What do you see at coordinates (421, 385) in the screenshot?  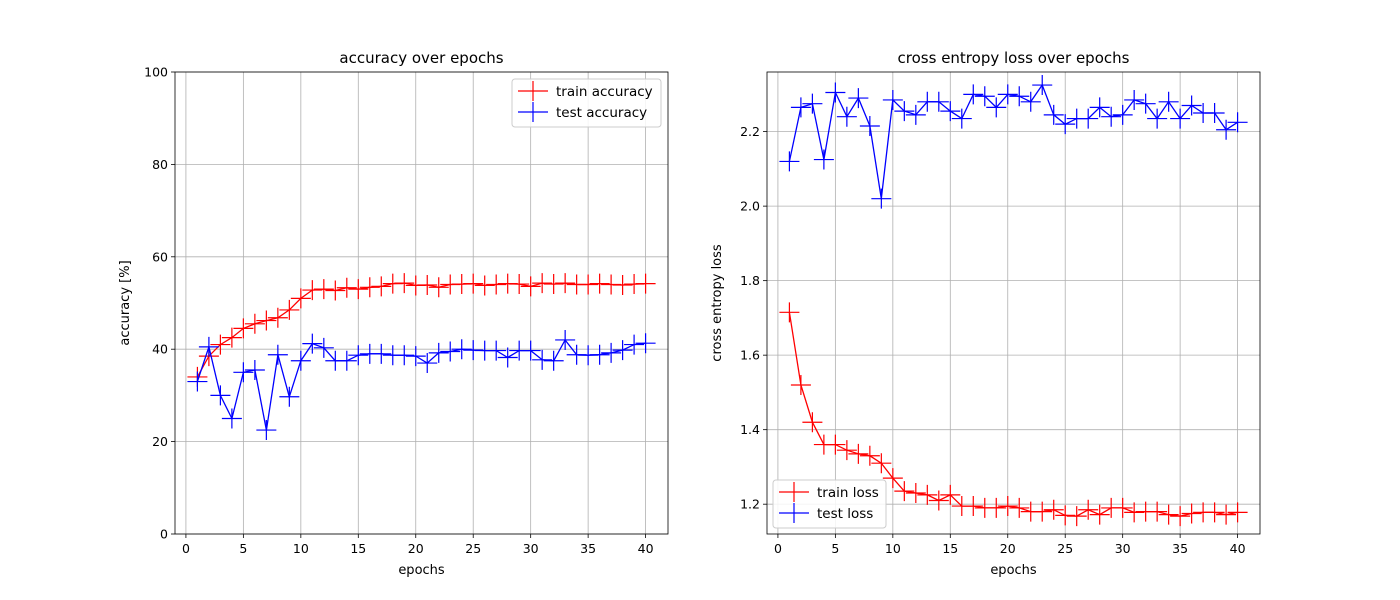 I see `series-test-accuracy` at bounding box center [421, 385].